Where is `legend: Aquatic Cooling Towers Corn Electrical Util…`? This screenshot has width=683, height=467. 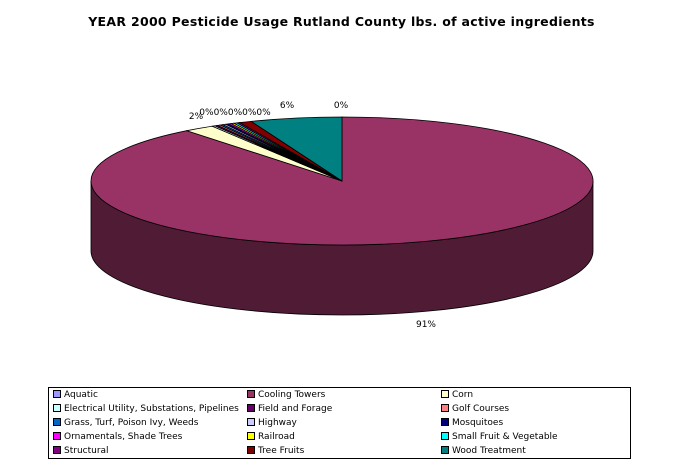 legend: Aquatic Cooling Towers Corn Electrical Util… is located at coordinates (339, 423).